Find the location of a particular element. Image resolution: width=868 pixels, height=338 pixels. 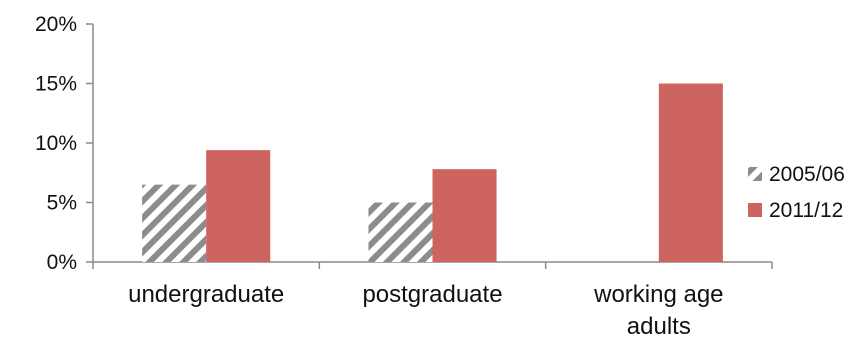

category-label: postgraduate is located at coordinates (432, 294).